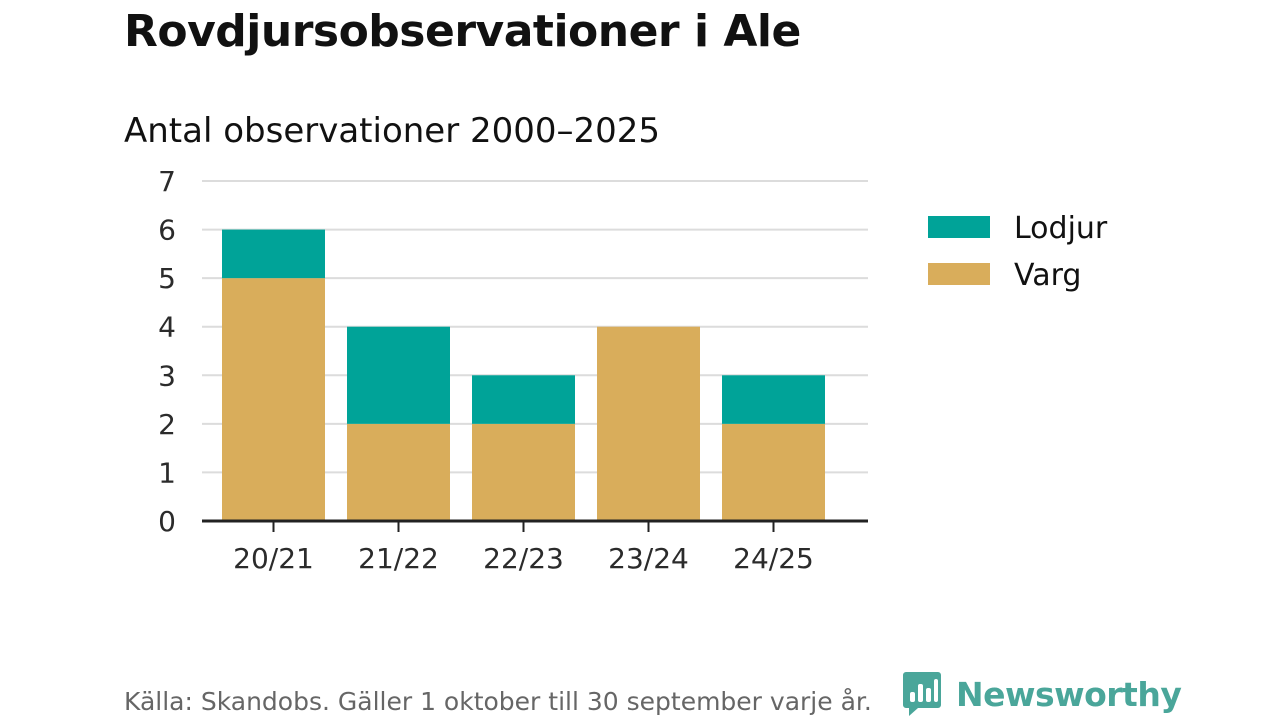  I want to click on y-tick-label: 1, so click(167, 472).